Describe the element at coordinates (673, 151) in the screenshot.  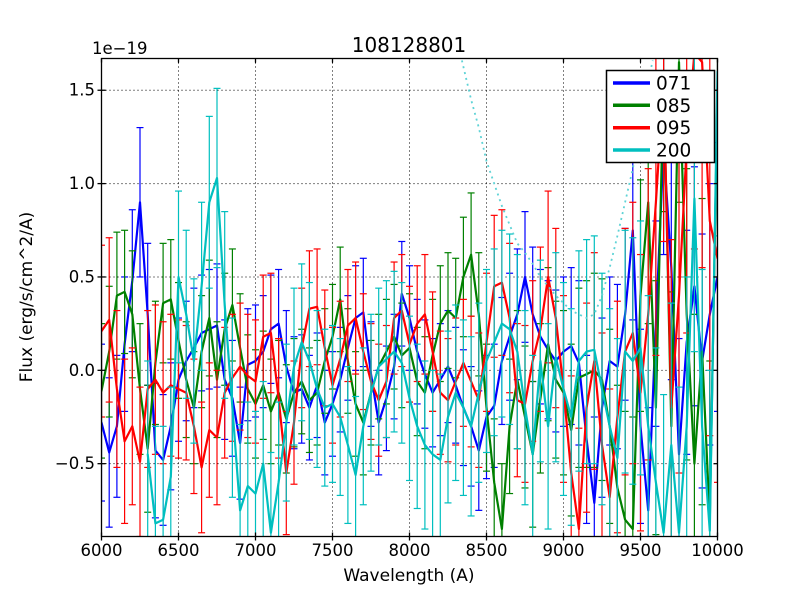
I see `legend-label-200: 200` at that location.